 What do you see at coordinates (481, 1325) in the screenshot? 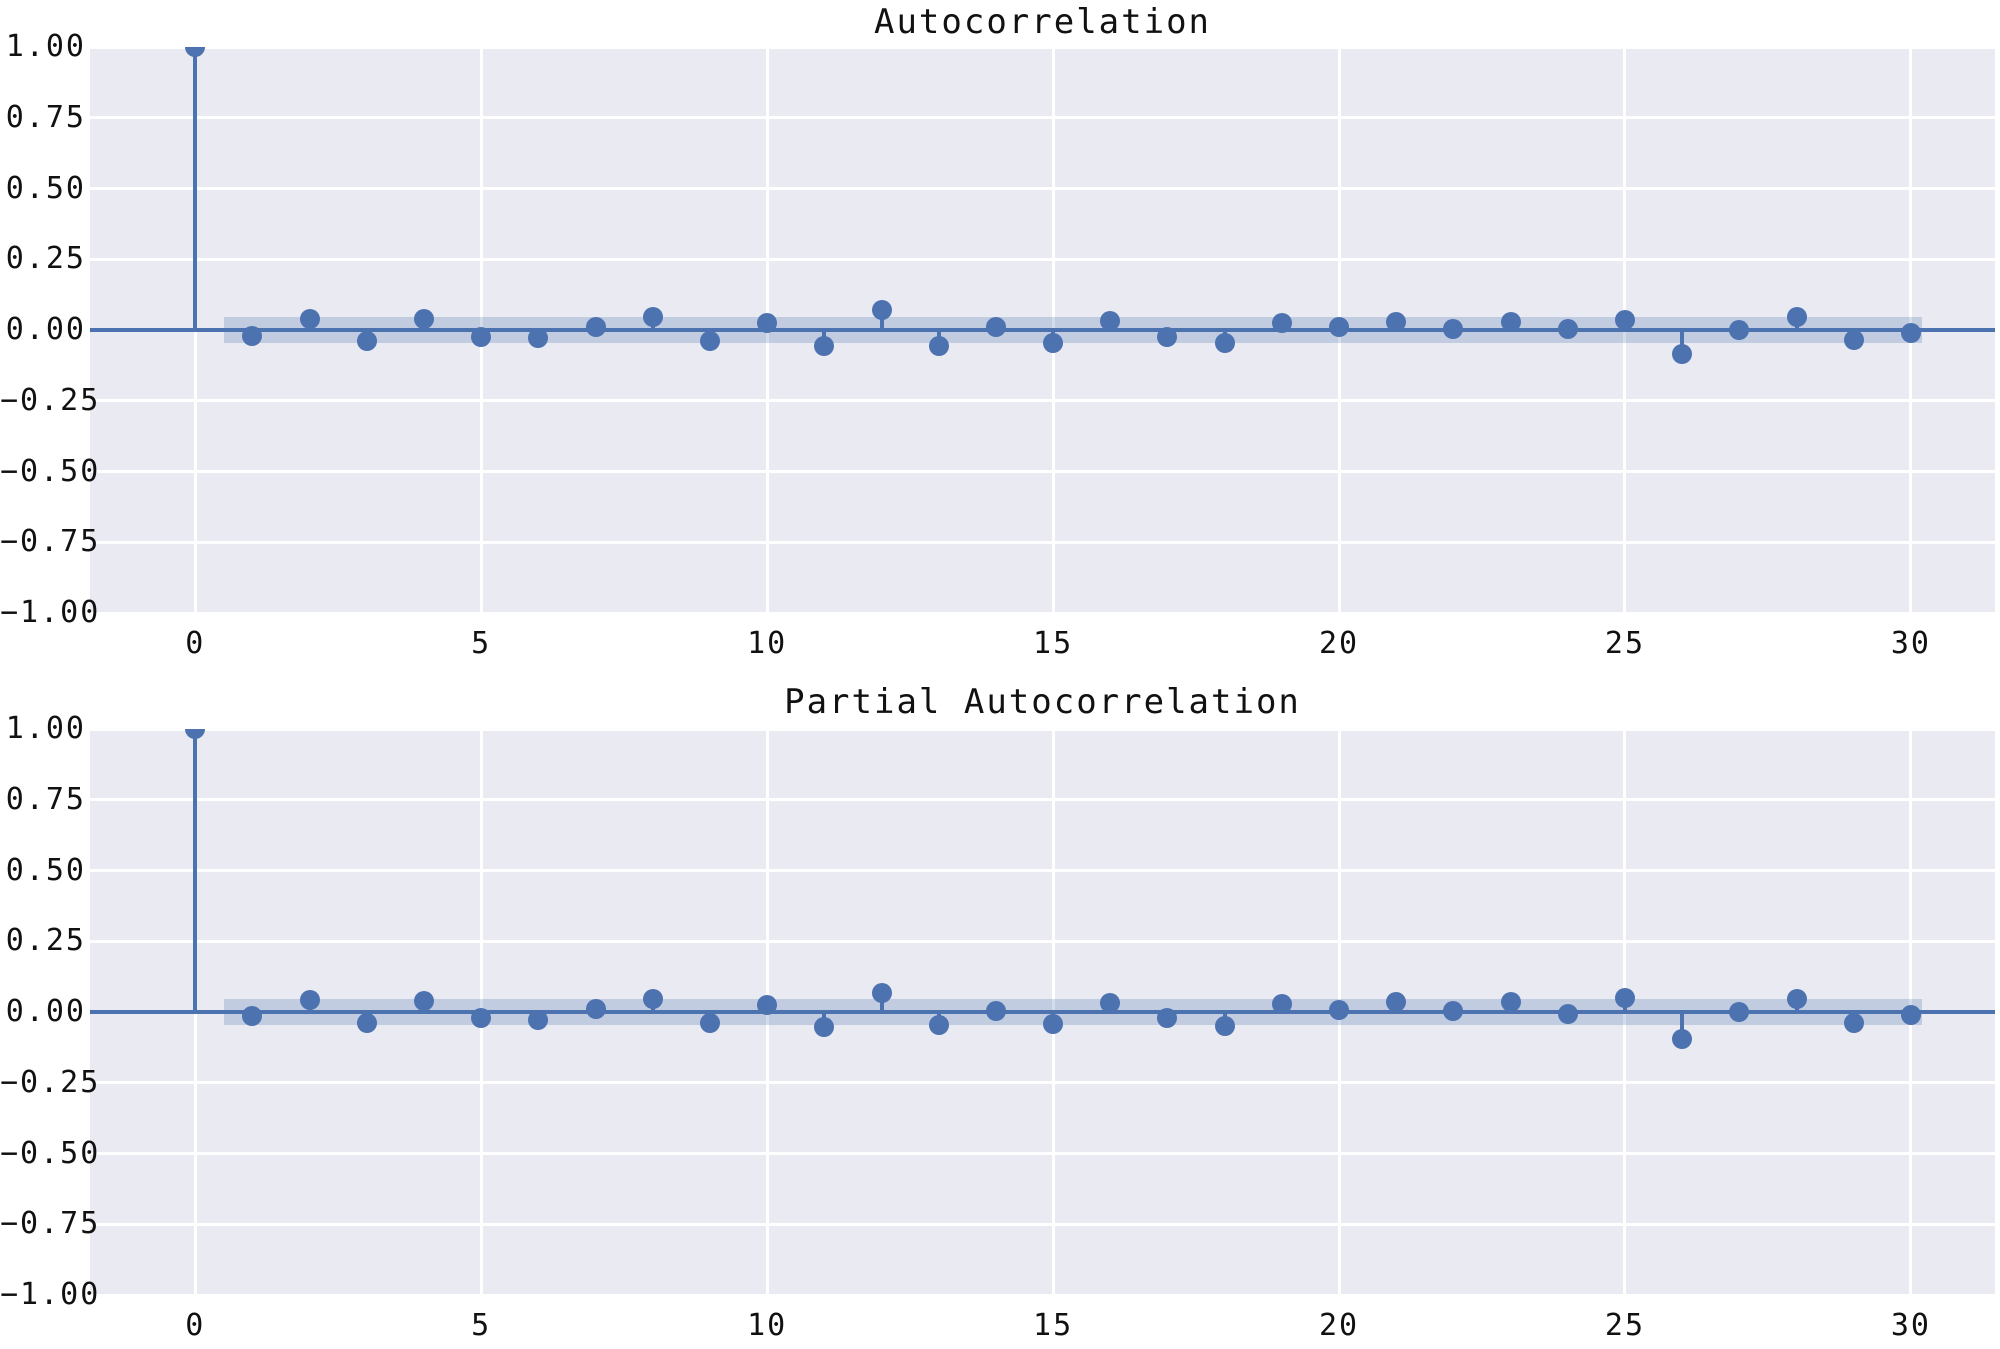
I see `x-tick-label: 5` at bounding box center [481, 1325].